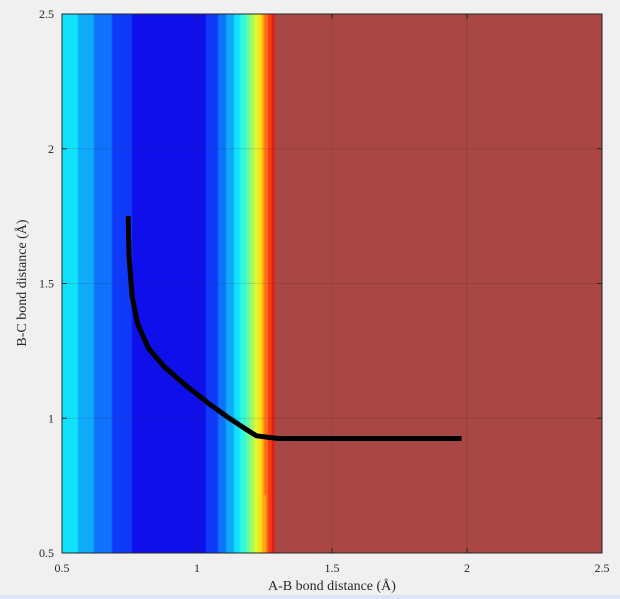  What do you see at coordinates (467, 568) in the screenshot?
I see `x-tick-label: 2` at bounding box center [467, 568].